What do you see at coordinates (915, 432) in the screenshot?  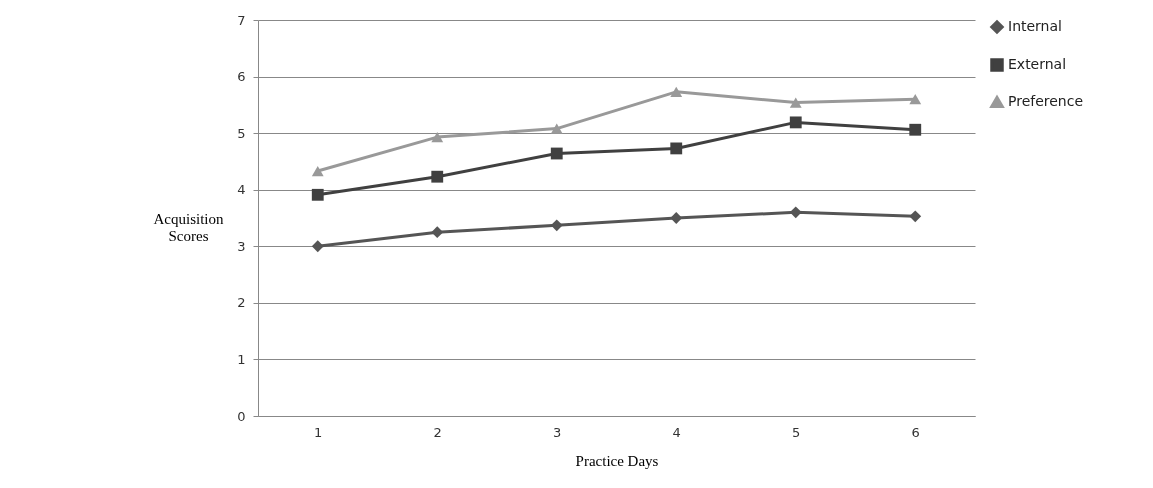 I see `x-tick-label: 6` at bounding box center [915, 432].